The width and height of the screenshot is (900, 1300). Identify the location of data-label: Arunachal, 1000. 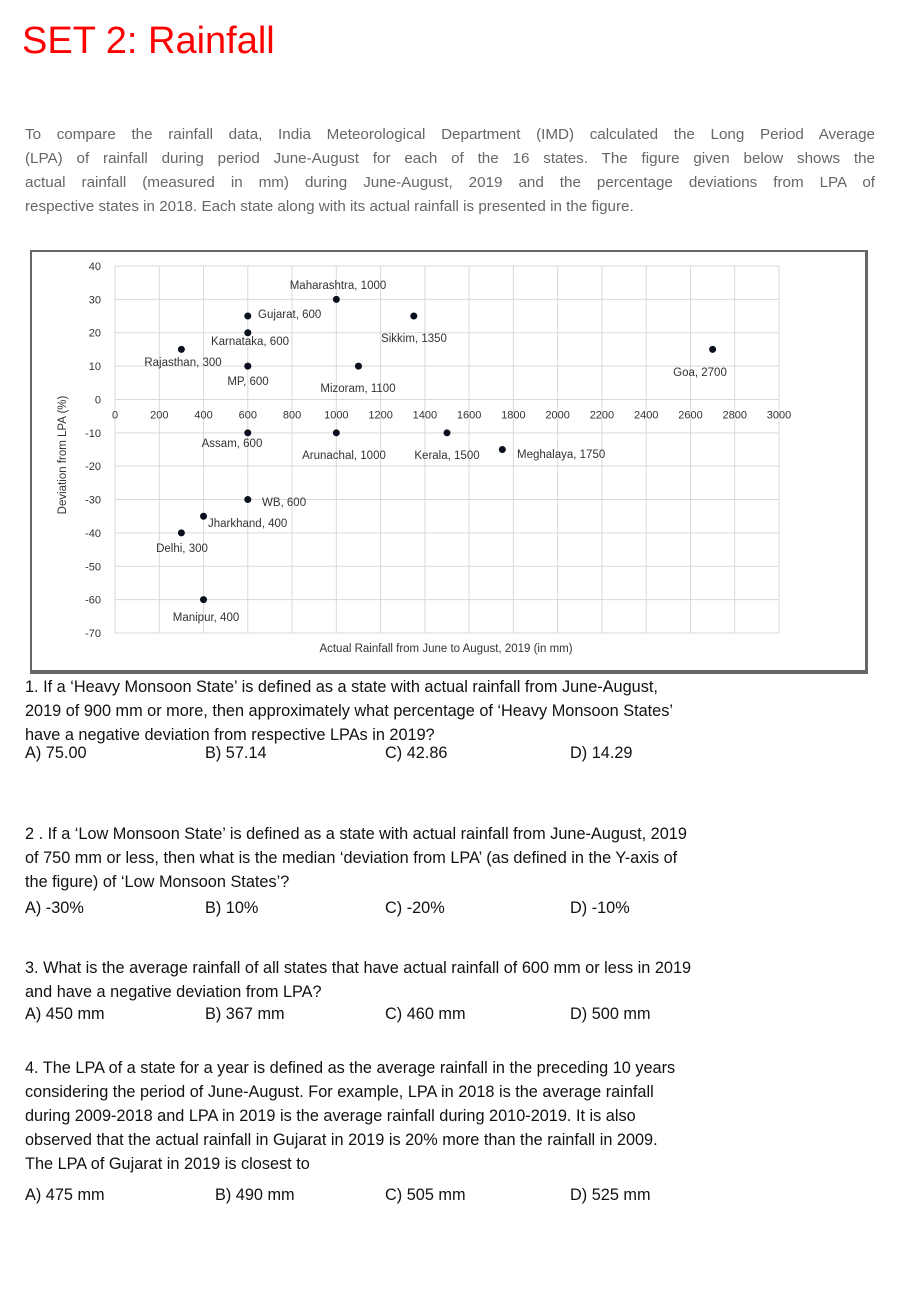
(344, 456).